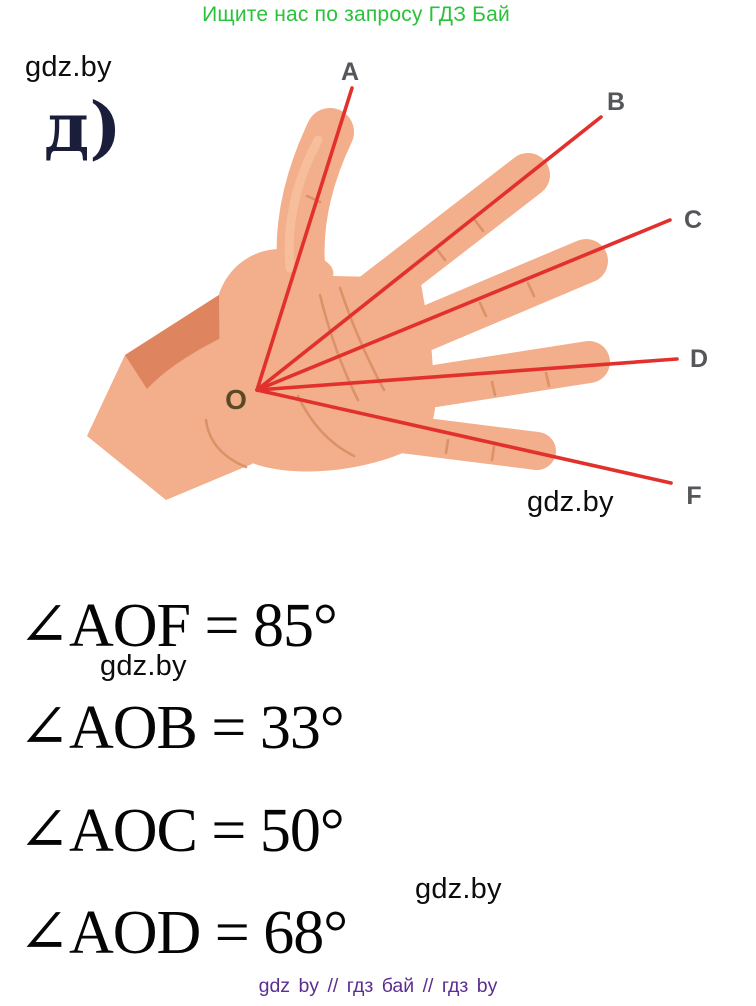 The image size is (756, 1006). I want to click on wrist-crease, so click(226, 443).